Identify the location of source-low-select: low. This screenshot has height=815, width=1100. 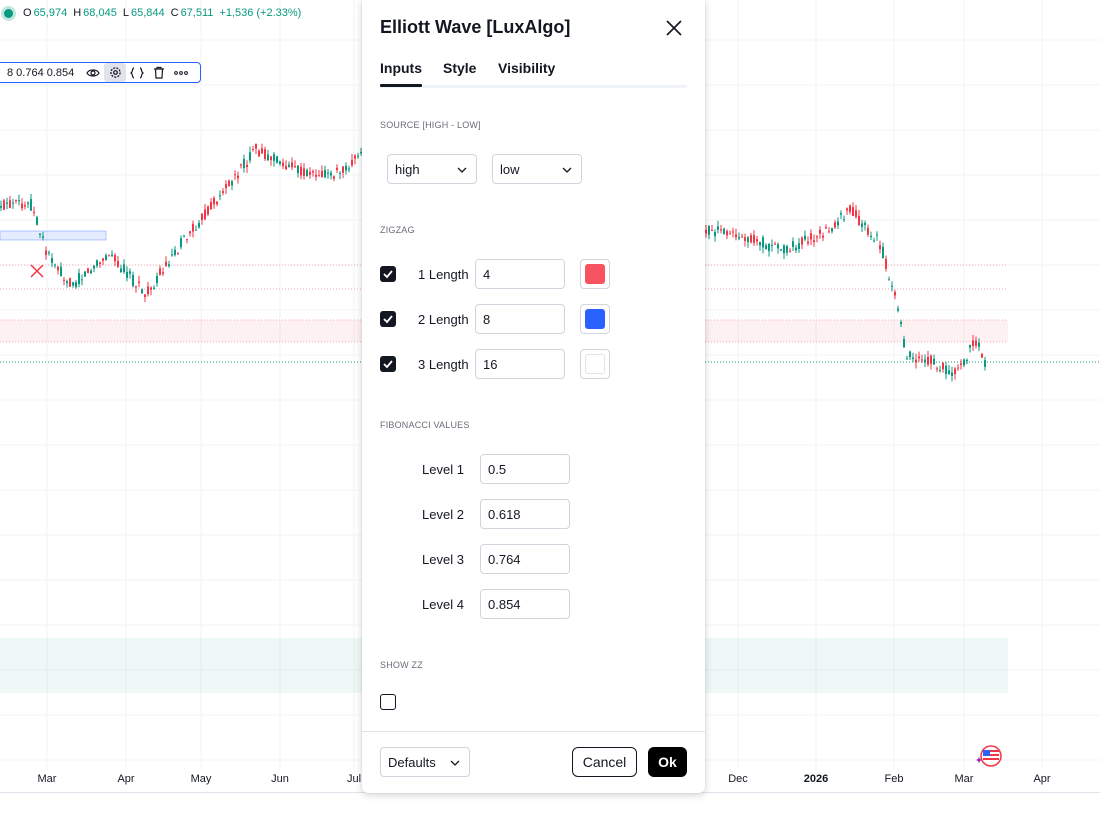
(537, 169).